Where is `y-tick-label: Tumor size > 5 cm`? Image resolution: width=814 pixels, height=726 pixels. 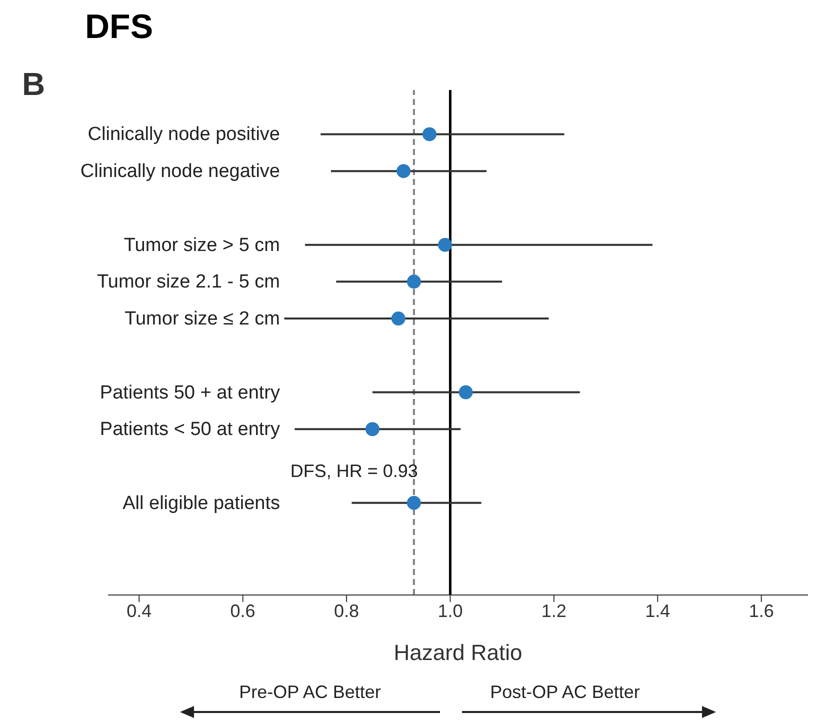
y-tick-label: Tumor size > 5 cm is located at coordinates (202, 245).